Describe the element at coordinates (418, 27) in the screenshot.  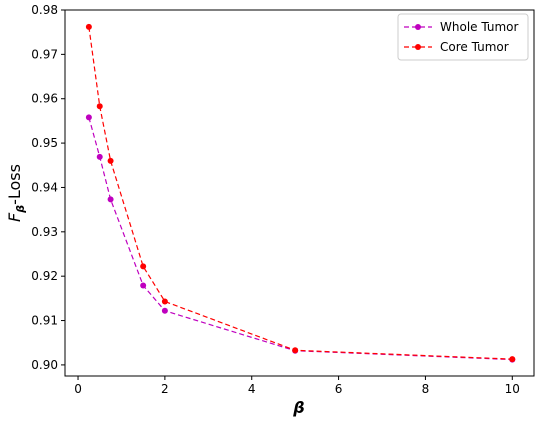
I see `legend-marker-whole-tumor` at that location.